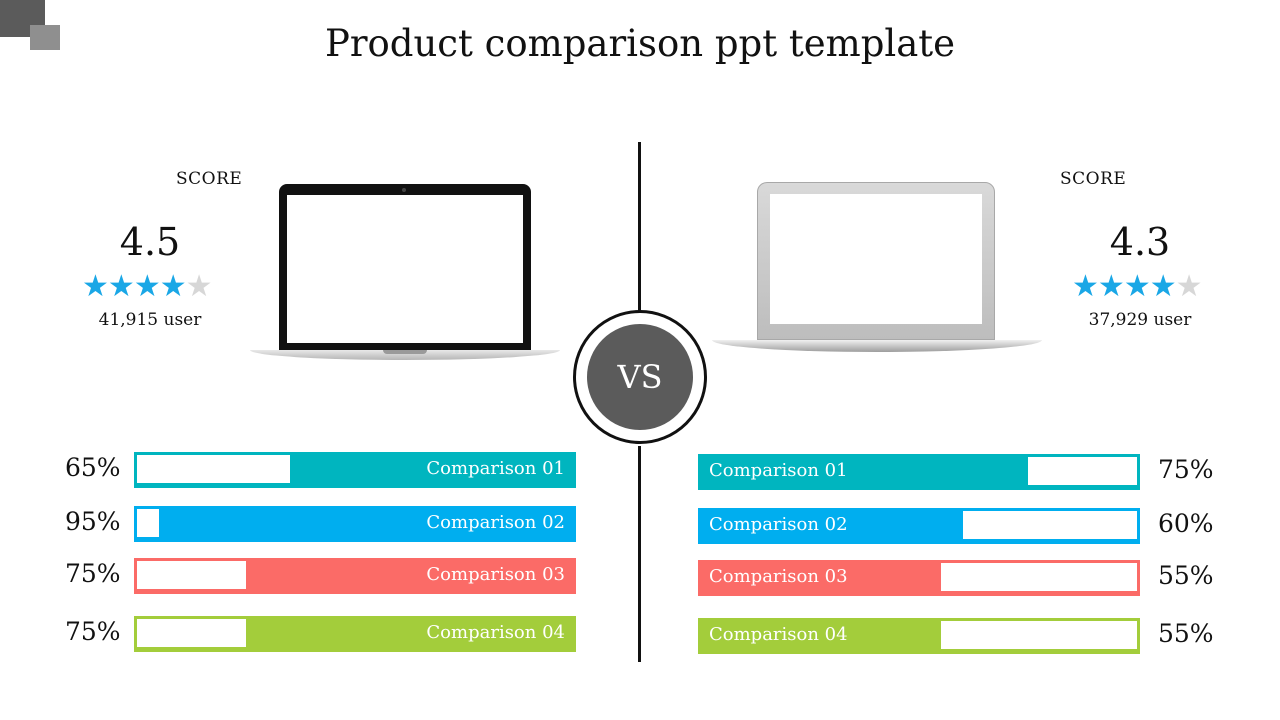 The height and width of the screenshot is (720, 1280). I want to click on left-score-label: SCORE, so click(209, 179).